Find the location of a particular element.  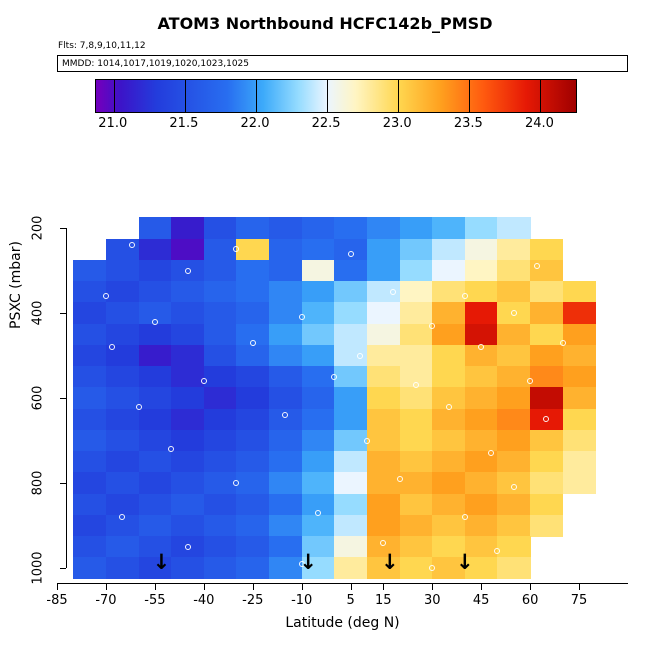

colorbar-tick-mark is located at coordinates (399, 96).